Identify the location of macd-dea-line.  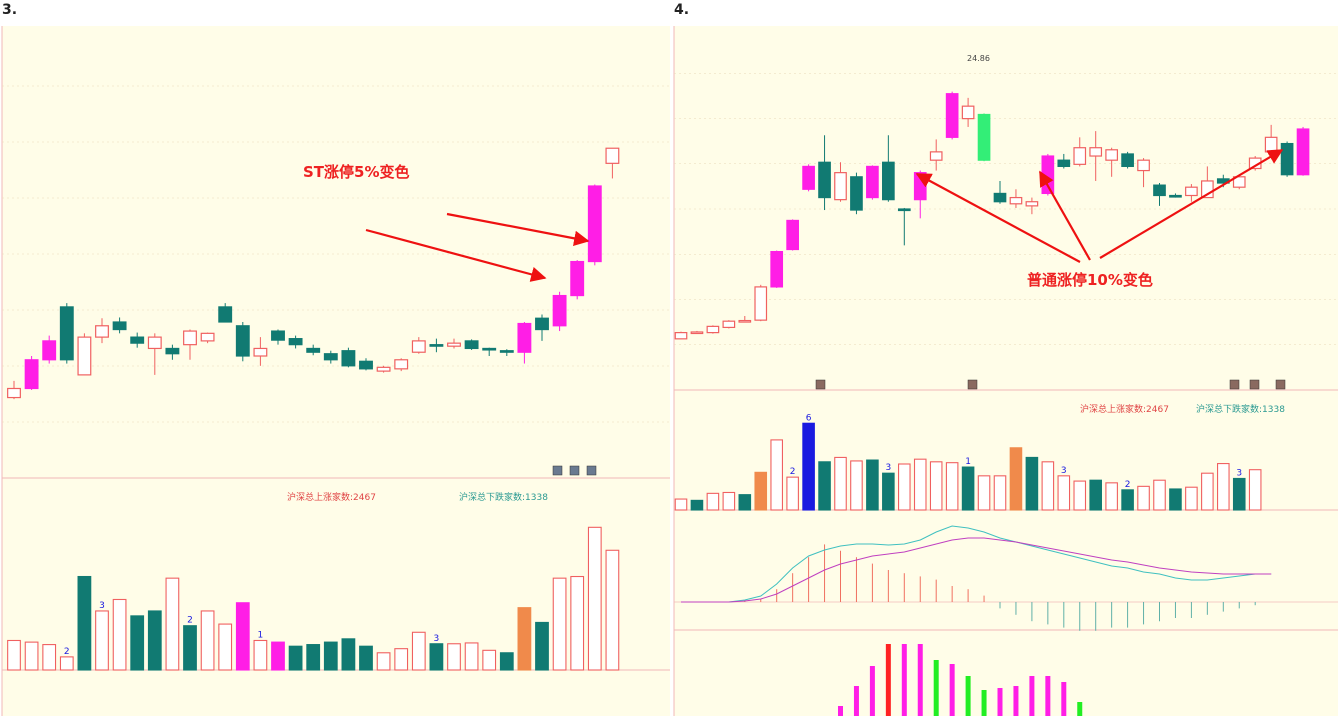
(976, 570).